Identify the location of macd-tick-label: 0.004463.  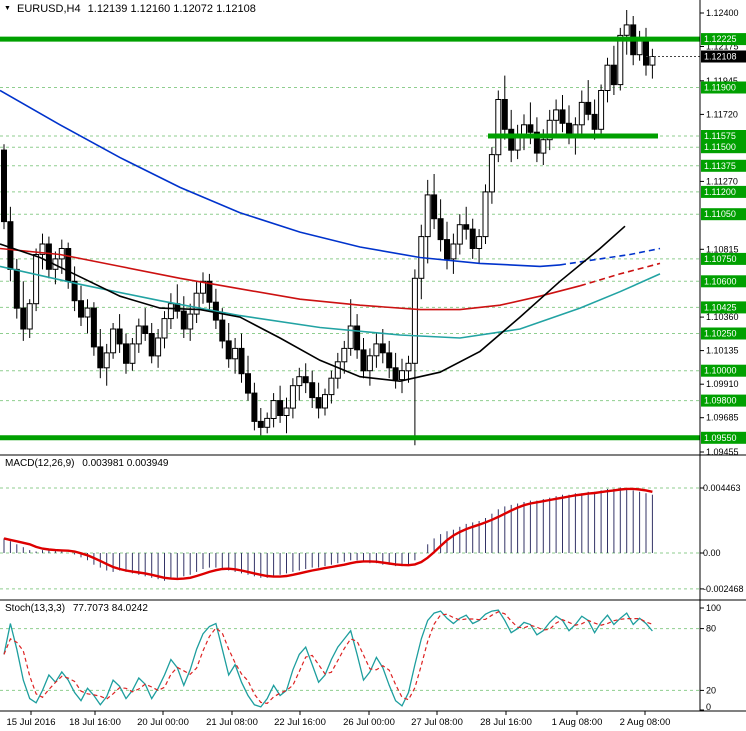
(722, 488).